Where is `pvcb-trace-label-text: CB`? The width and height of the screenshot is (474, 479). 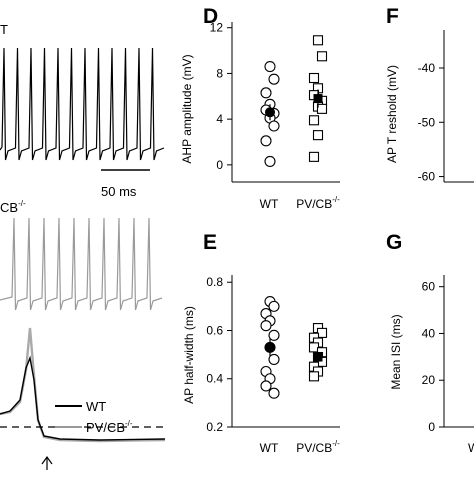 pvcb-trace-label-text: CB is located at coordinates (9, 207).